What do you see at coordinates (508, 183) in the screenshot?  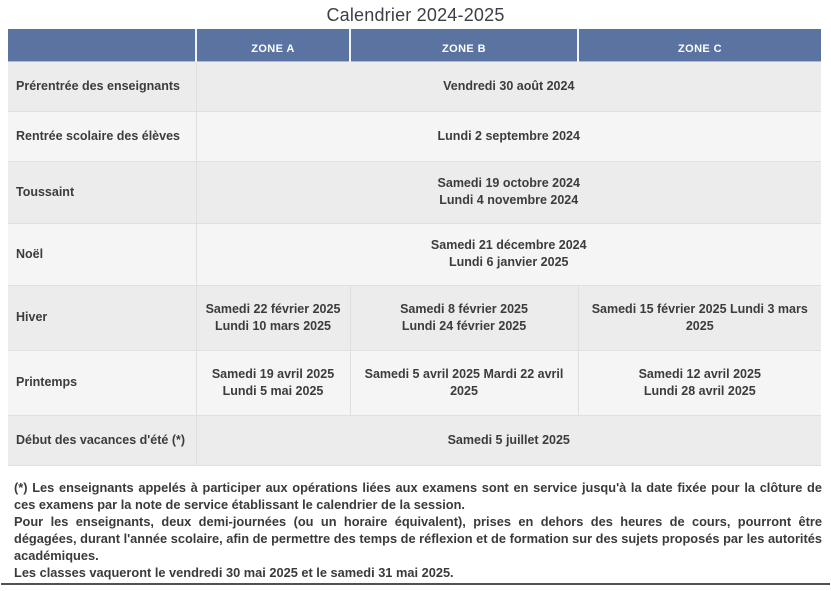 I see `date-line: Samedi 19 octobre 2024` at bounding box center [508, 183].